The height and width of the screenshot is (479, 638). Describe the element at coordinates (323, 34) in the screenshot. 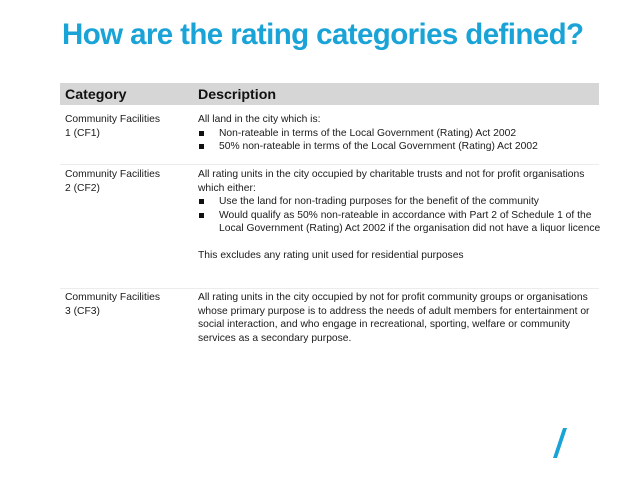

I see `slide-title: How are the rating categories defined?` at that location.